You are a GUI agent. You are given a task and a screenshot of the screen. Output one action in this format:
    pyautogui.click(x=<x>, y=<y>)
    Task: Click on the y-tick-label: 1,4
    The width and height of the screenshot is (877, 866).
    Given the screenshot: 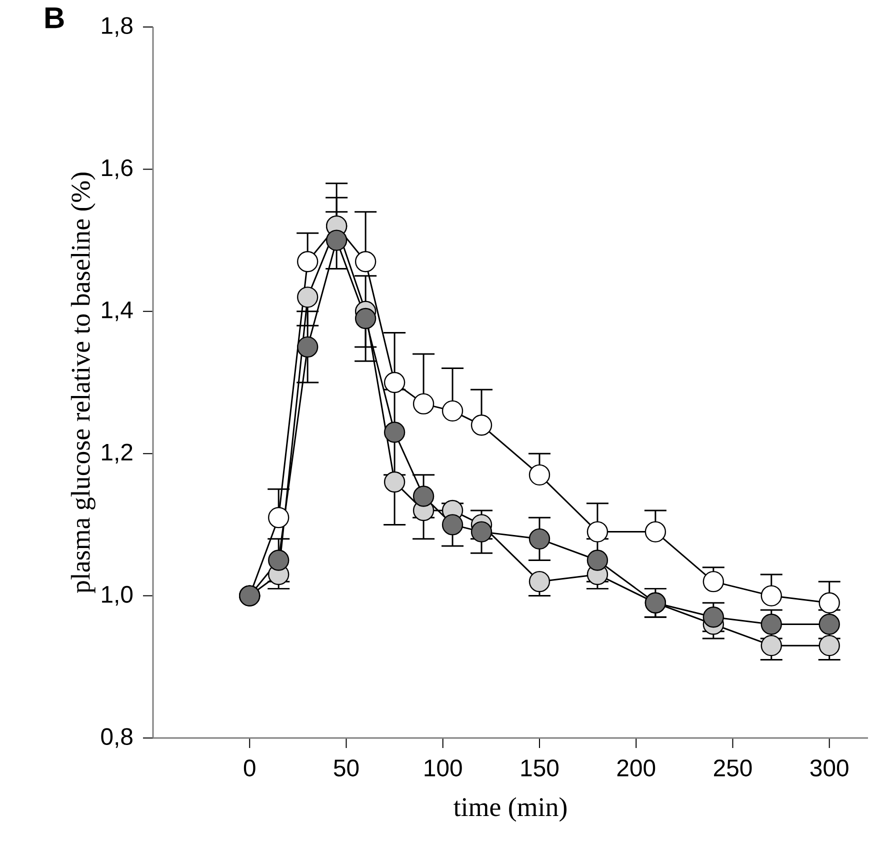 What is the action you would take?
    pyautogui.click(x=117, y=312)
    